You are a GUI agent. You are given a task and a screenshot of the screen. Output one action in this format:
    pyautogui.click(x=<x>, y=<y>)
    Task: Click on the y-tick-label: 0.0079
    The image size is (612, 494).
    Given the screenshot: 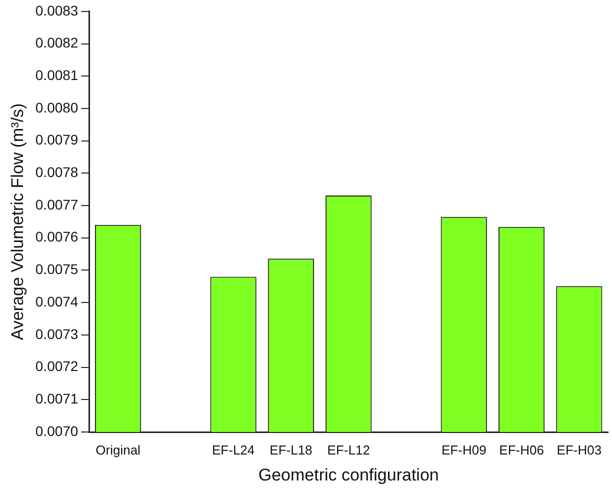 What is the action you would take?
    pyautogui.click(x=56, y=140)
    